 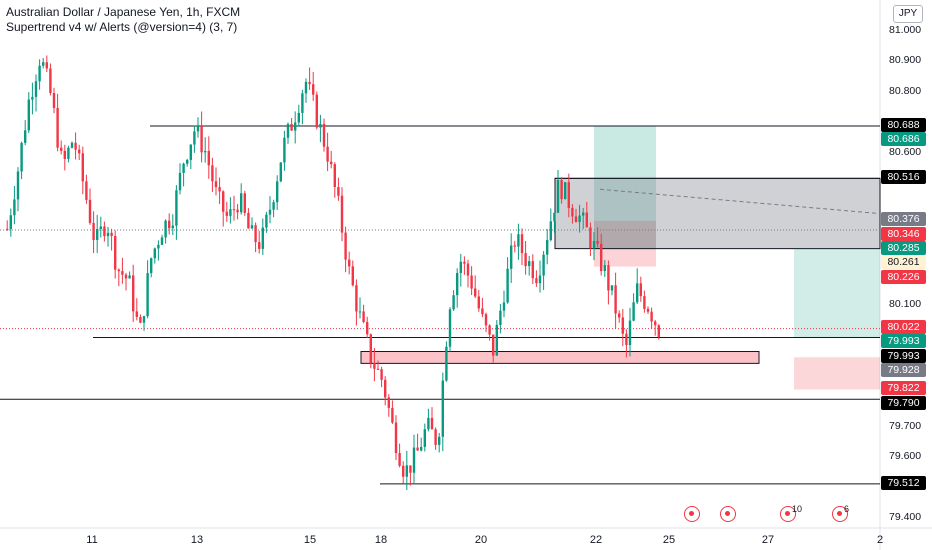 What do you see at coordinates (625, 243) in the screenshot?
I see `long-stop-zone` at bounding box center [625, 243].